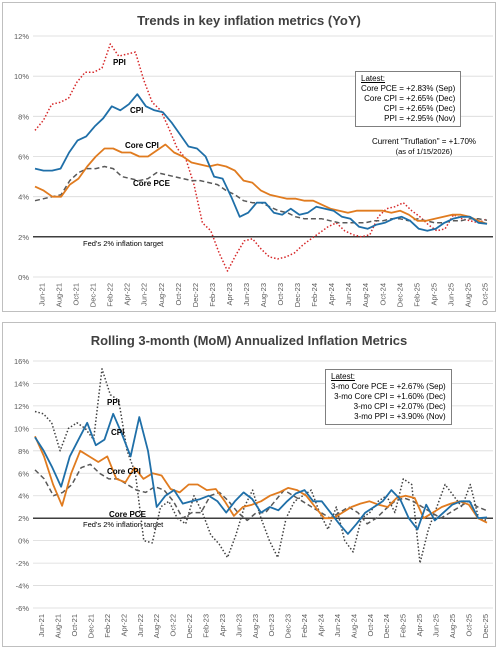 This screenshot has height=649, width=500. What do you see at coordinates (419, 108) in the screenshot?
I see `legend-entry-cpi: CPI = +2.65% (Dec)` at bounding box center [419, 108].